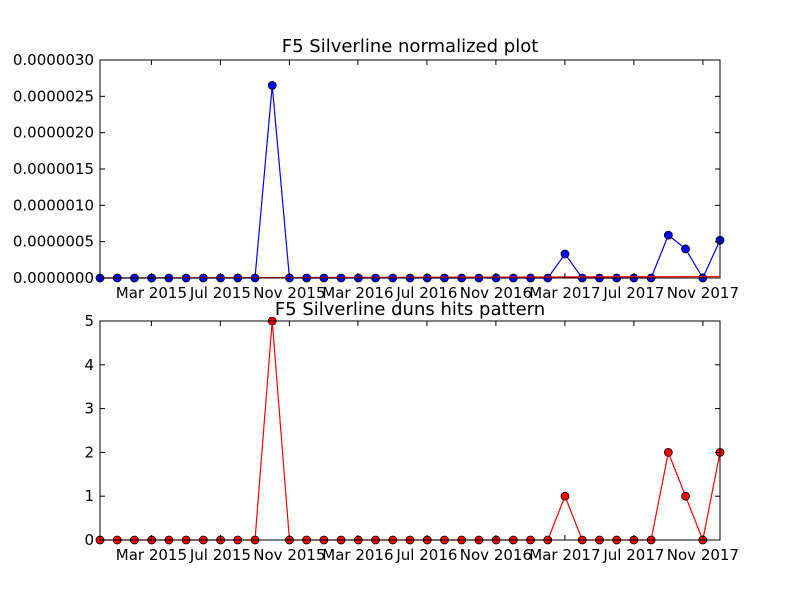 The width and height of the screenshot is (800, 600). Describe the element at coordinates (89, 496) in the screenshot. I see `y-tick-label: 1` at that location.